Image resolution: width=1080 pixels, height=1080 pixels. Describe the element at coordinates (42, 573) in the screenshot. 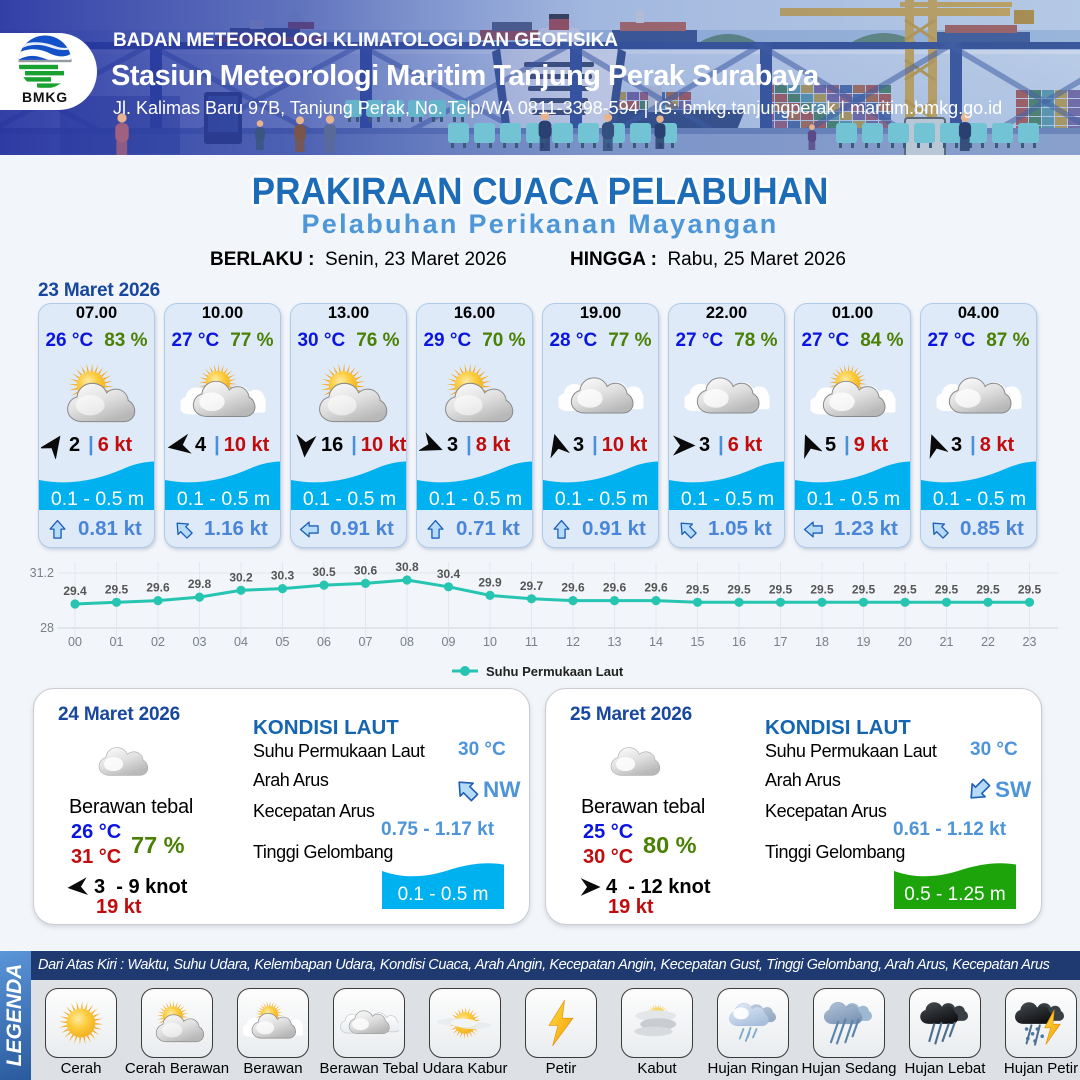

I see `svg-text: 31.2` at that location.